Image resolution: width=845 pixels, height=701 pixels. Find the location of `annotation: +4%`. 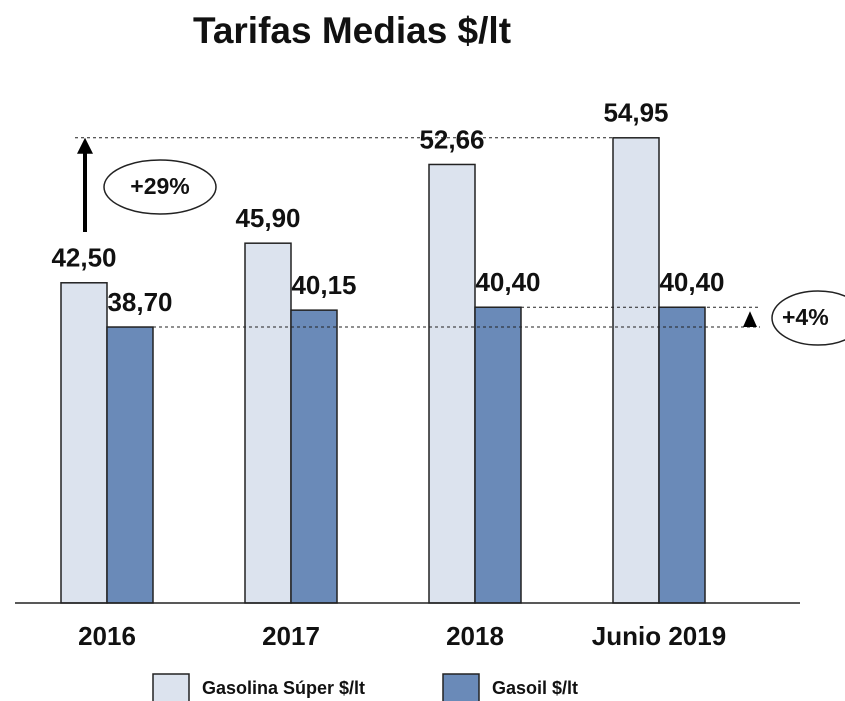

annotation: +4% is located at coordinates (805, 317).